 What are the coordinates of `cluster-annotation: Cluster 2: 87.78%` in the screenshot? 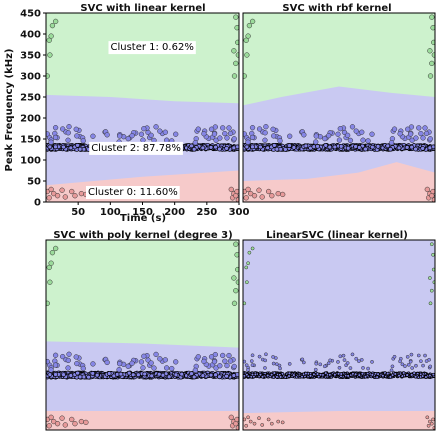 It's located at (136, 148).